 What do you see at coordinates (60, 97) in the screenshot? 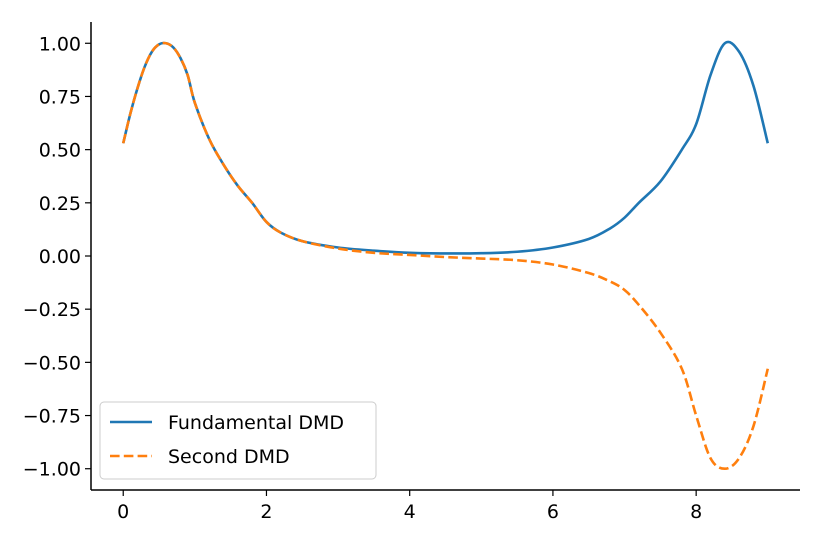
I see `y-tick-label: 0.75` at bounding box center [60, 97].